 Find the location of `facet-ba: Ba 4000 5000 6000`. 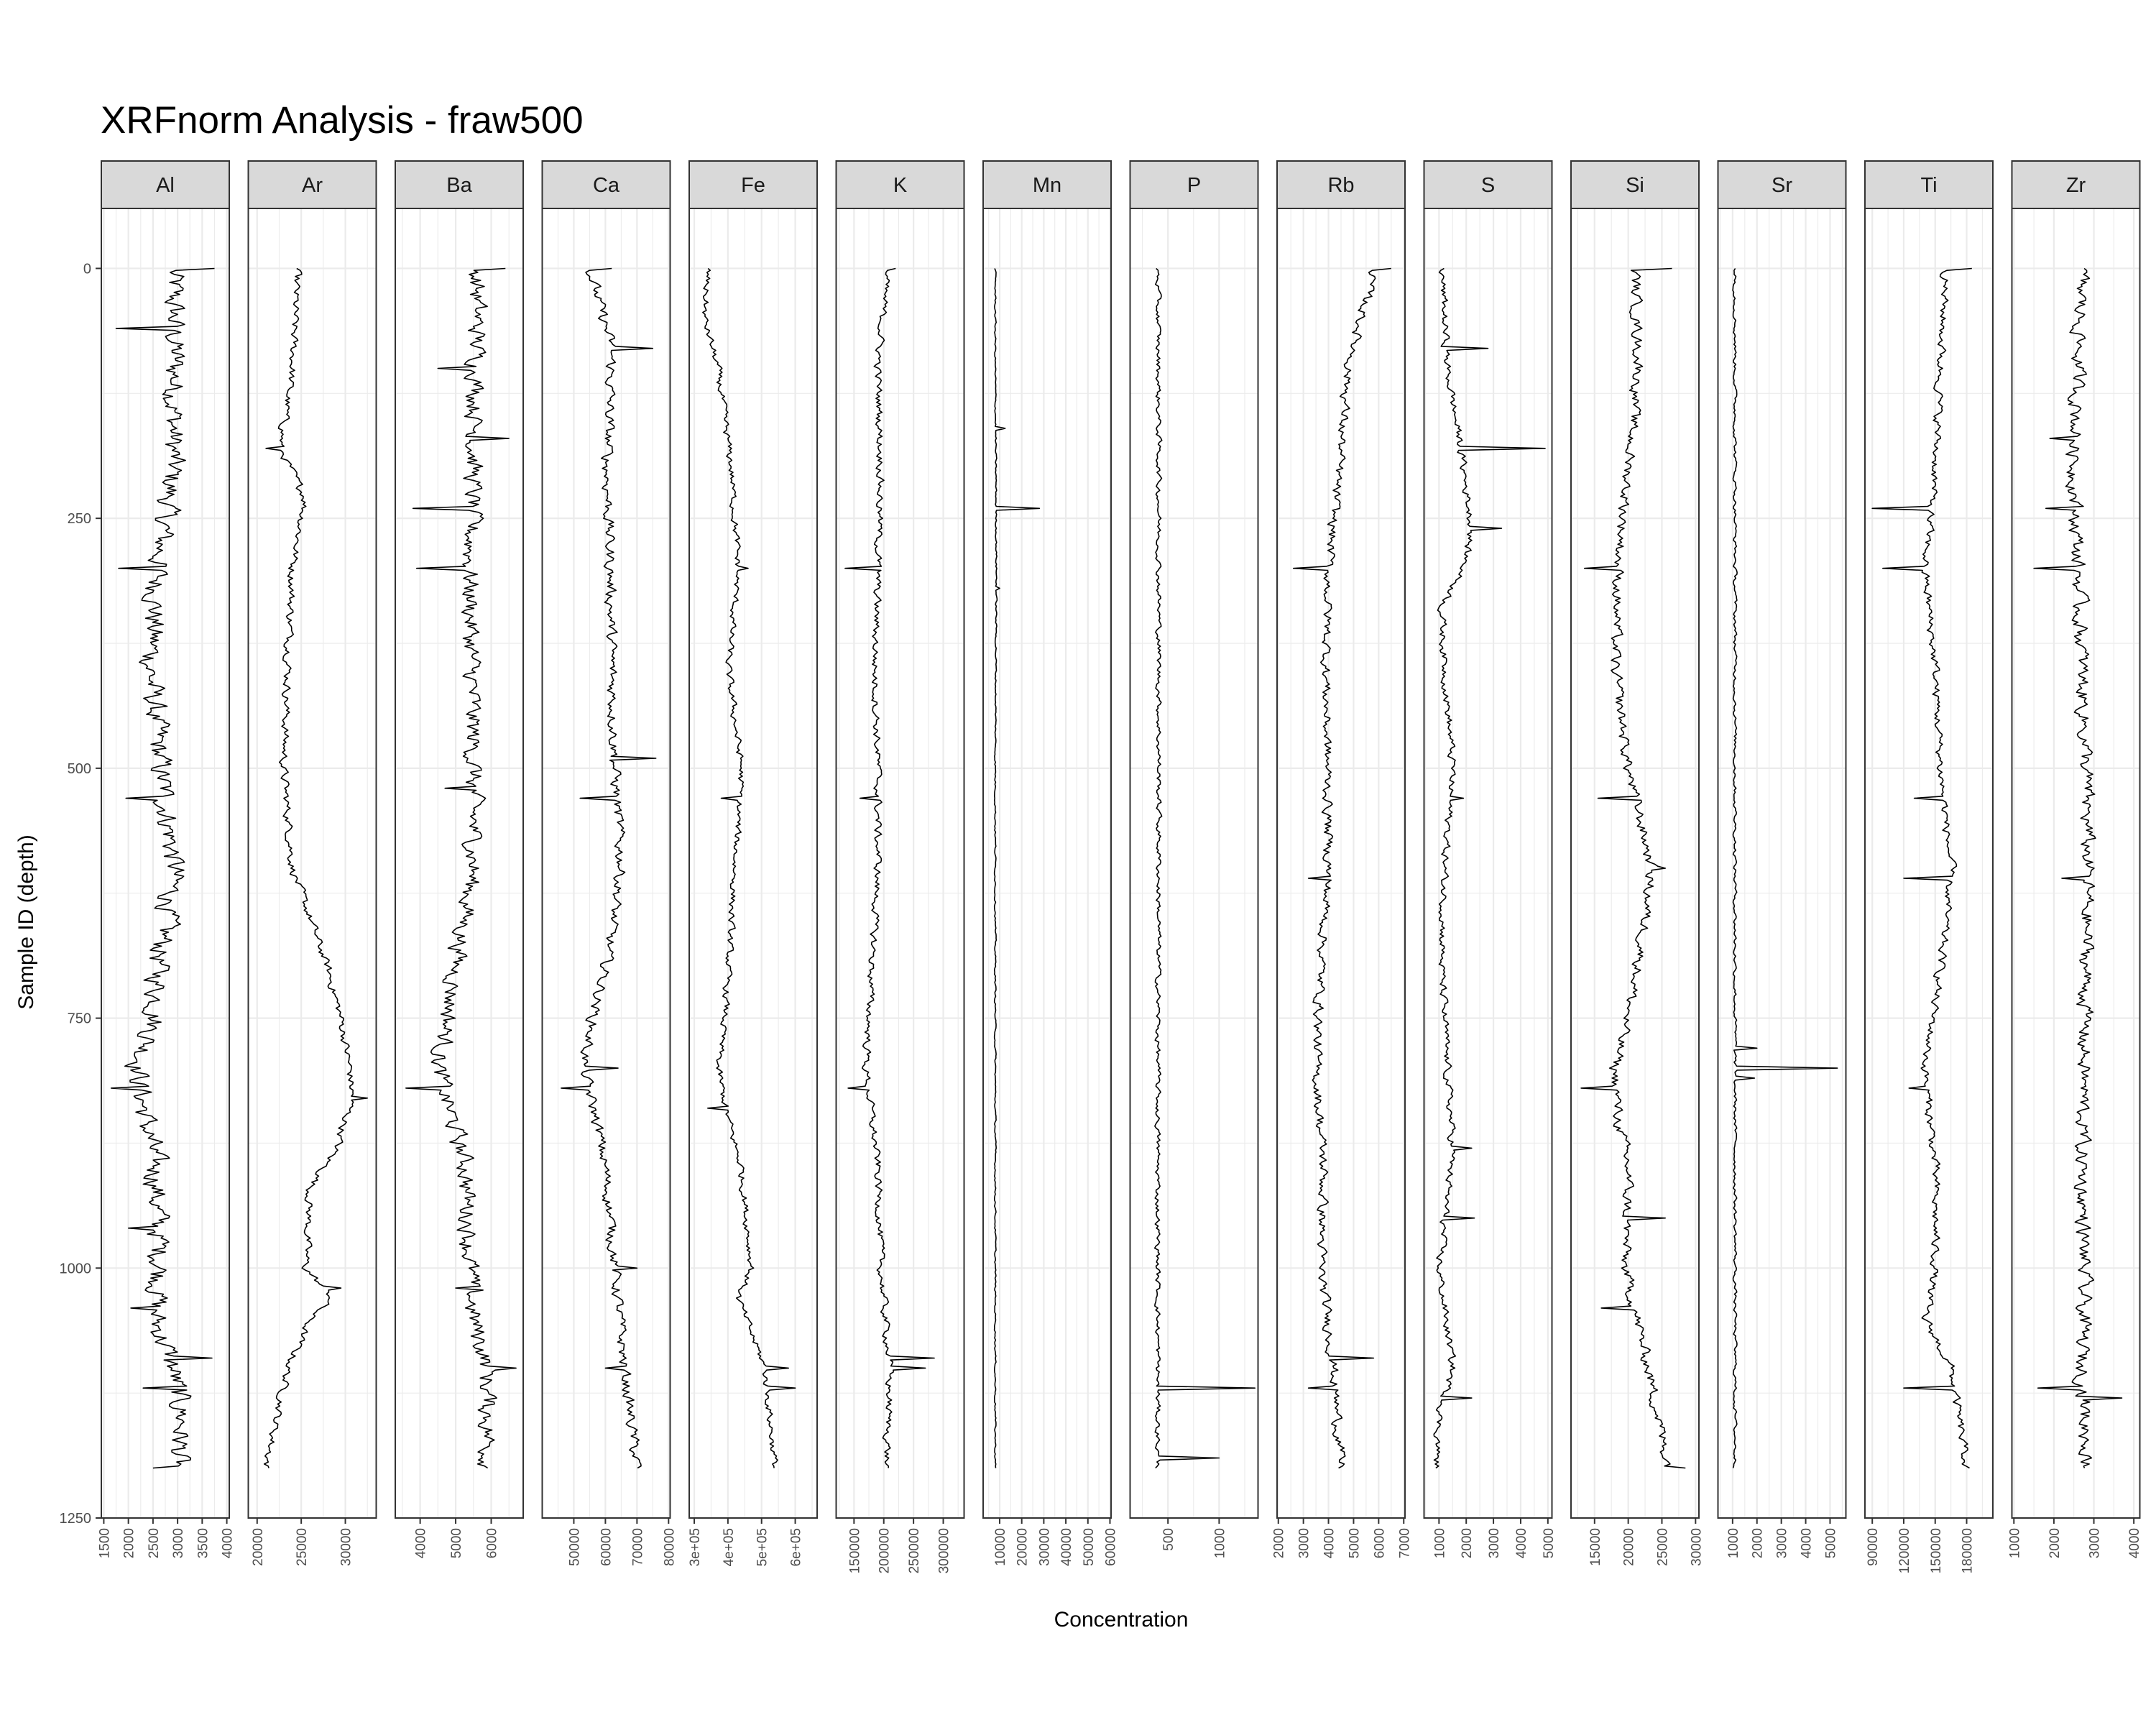

facet-ba: Ba 4000 5000 6000 is located at coordinates (459, 859).